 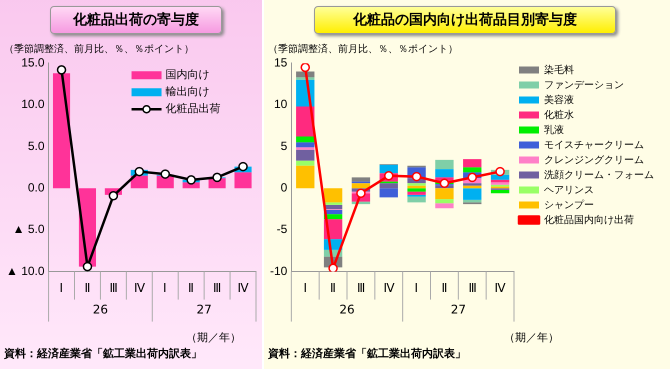 What do you see at coordinates (281, 104) in the screenshot?
I see `y-tick-label: 10` at bounding box center [281, 104].